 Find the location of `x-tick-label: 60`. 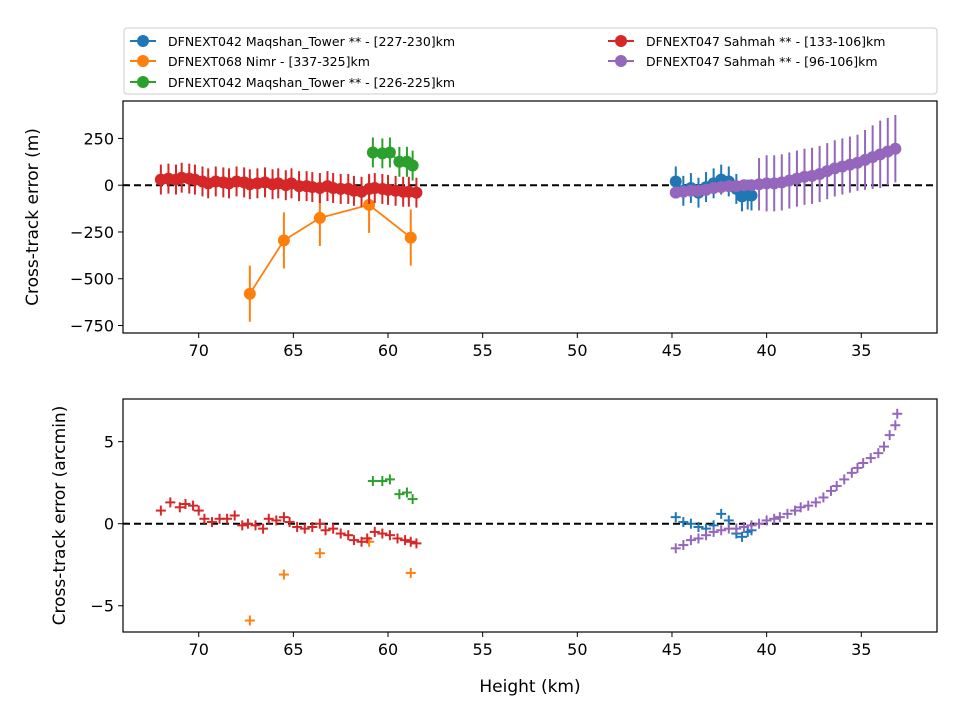

x-tick-label: 60 is located at coordinates (388, 350).